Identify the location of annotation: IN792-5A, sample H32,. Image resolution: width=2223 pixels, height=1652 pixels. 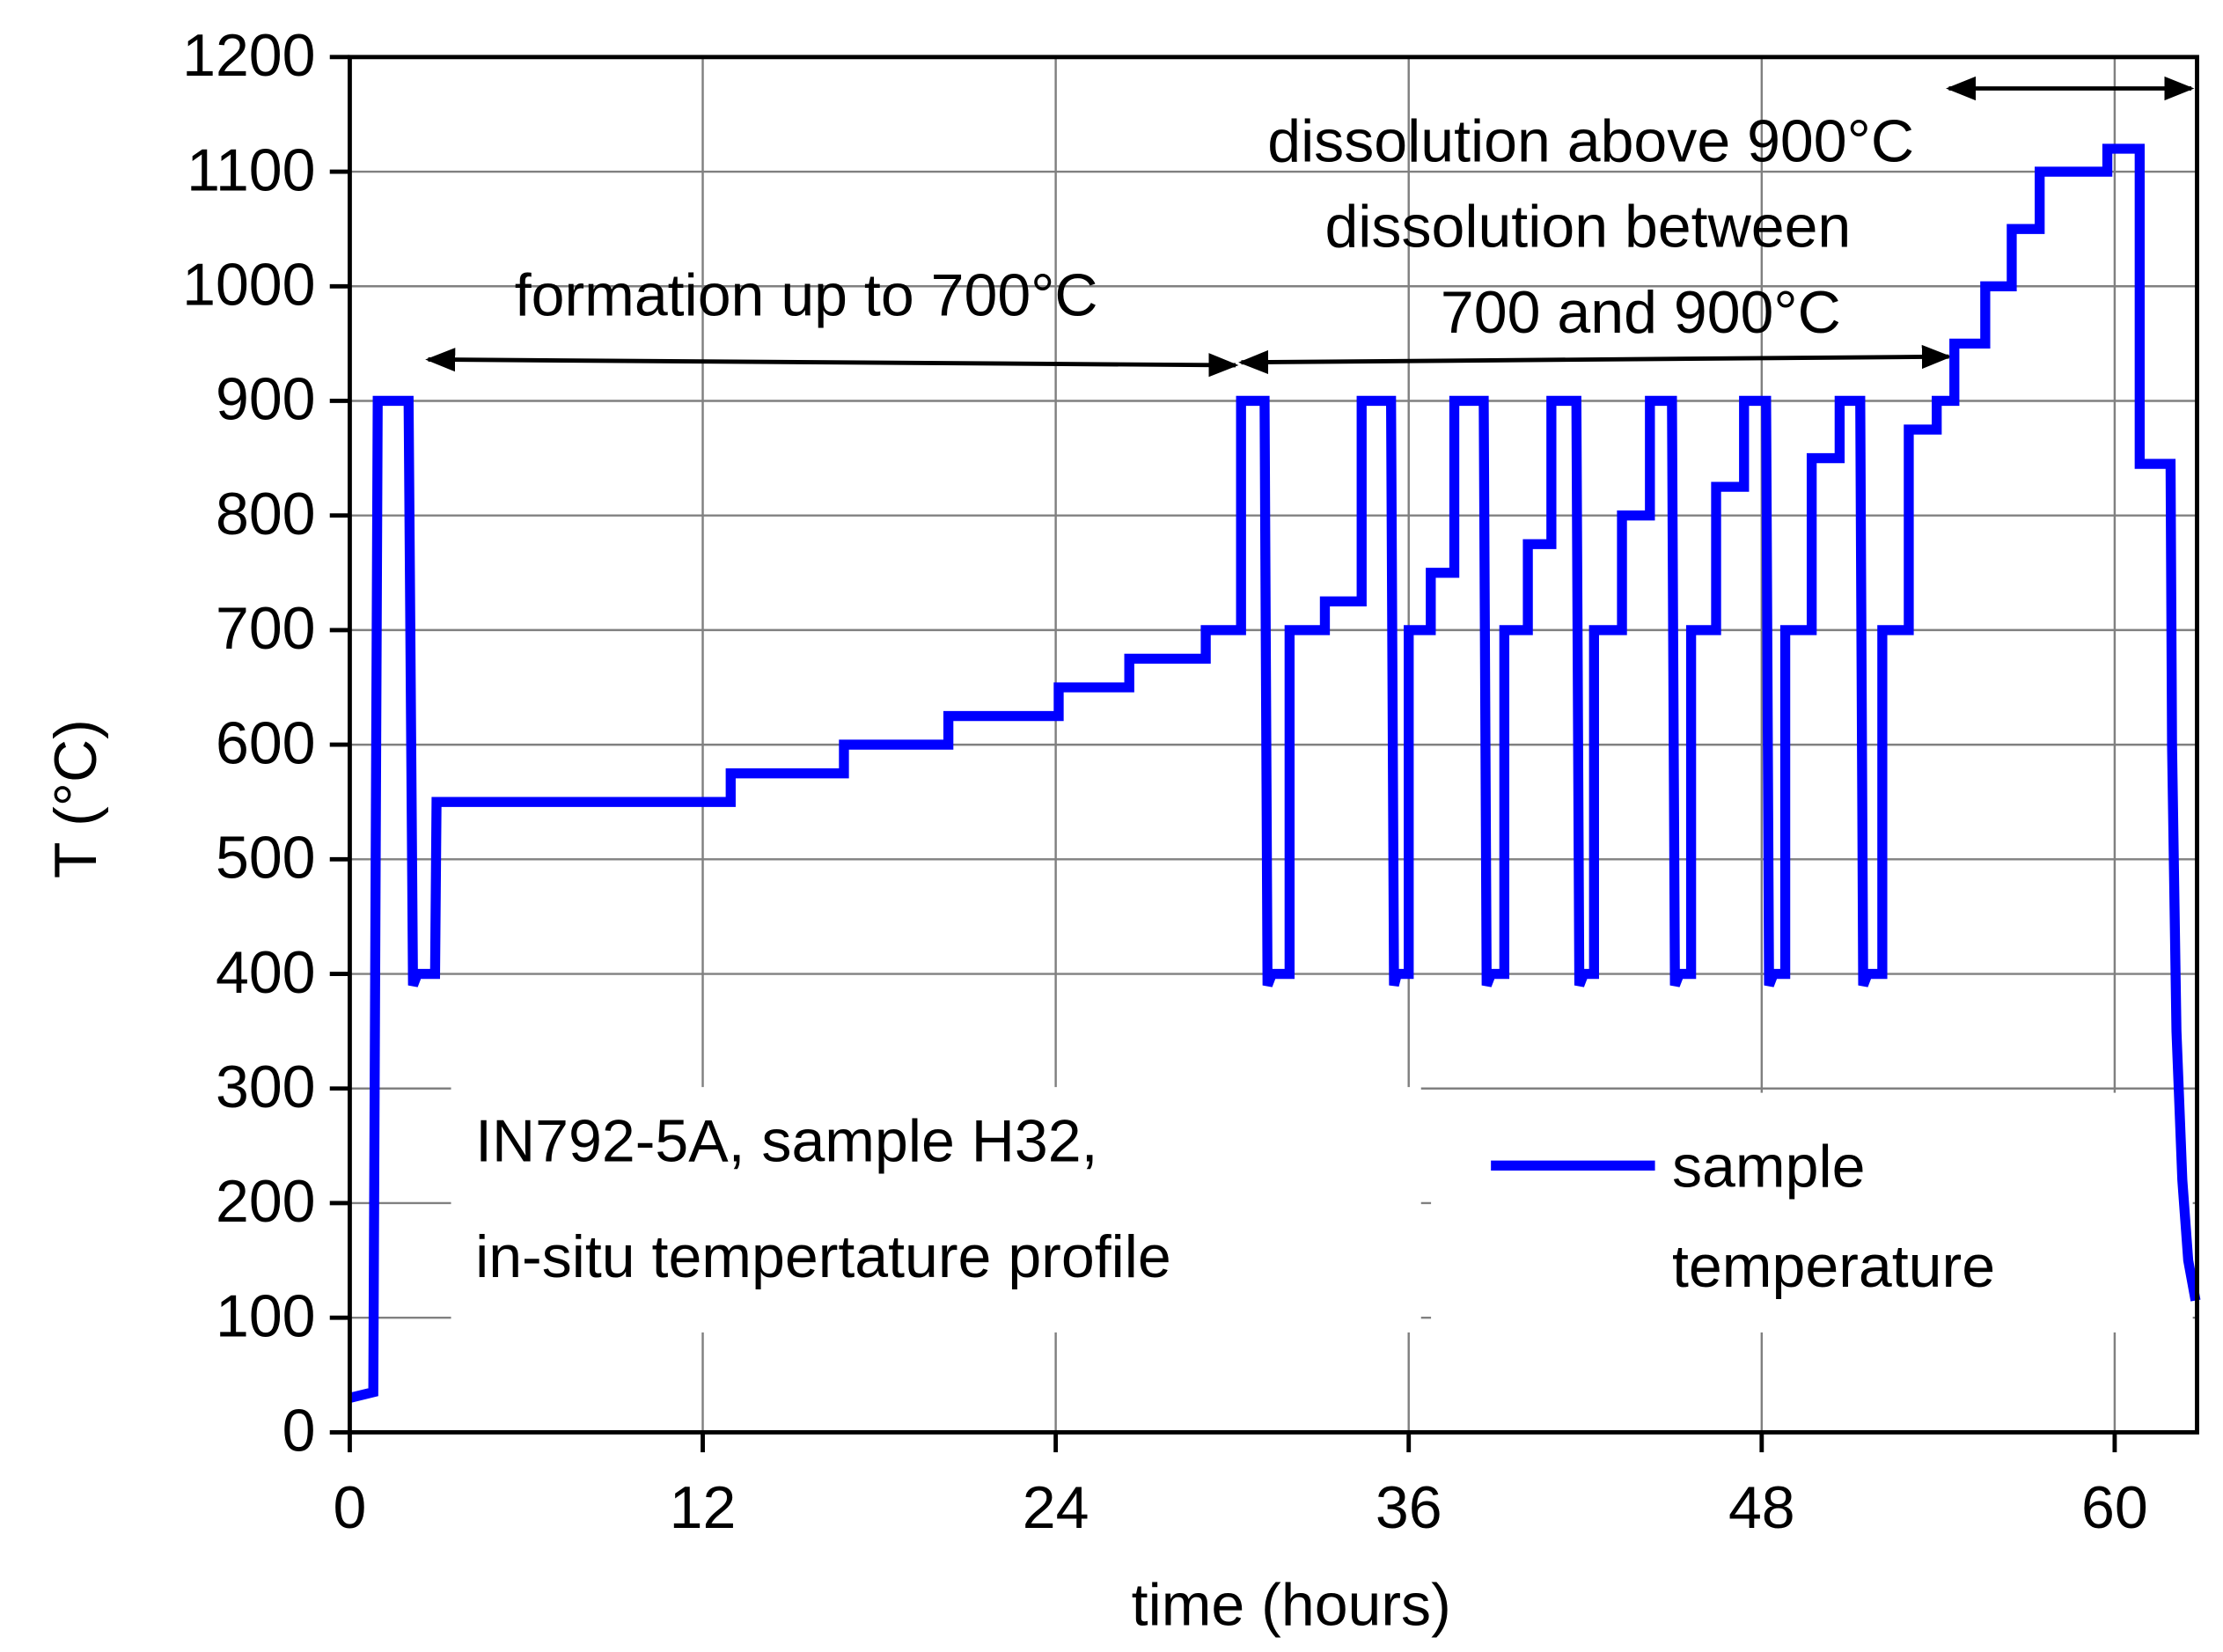
(786, 1141).